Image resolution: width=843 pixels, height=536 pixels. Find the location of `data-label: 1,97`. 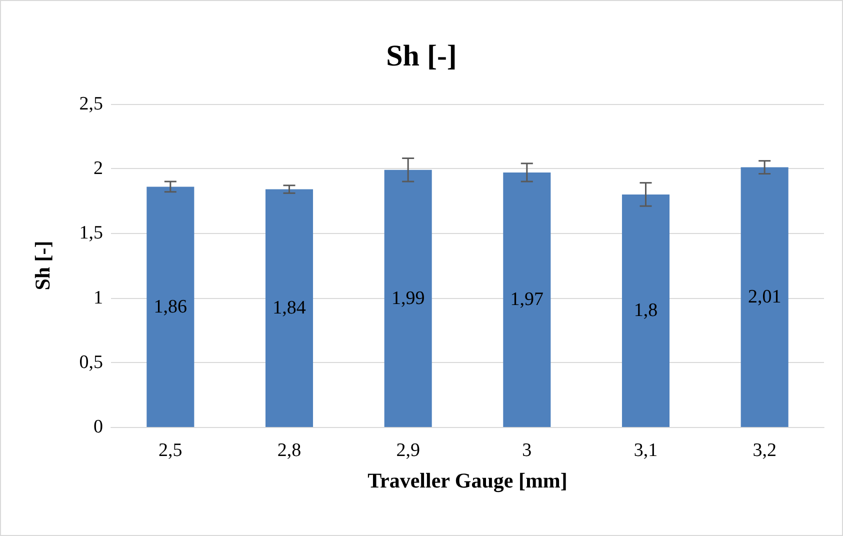

data-label: 1,97 is located at coordinates (527, 299).